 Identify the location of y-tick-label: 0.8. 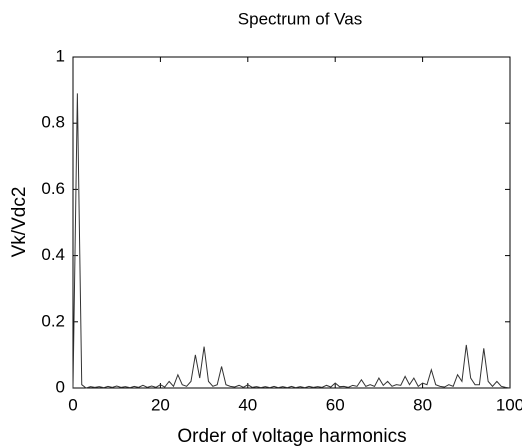
(53, 122).